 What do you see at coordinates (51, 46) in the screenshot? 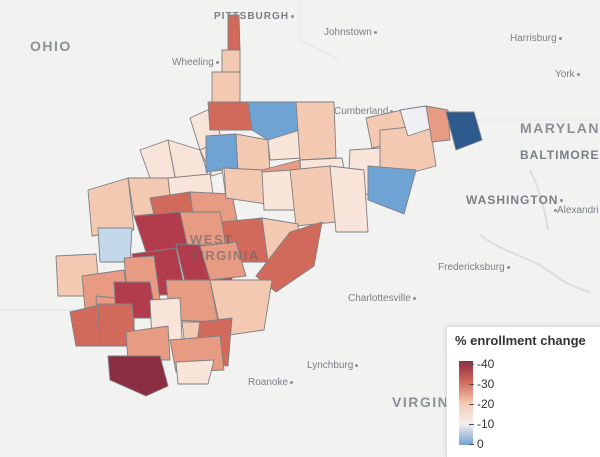
I see `label-ohio: OHIO` at bounding box center [51, 46].